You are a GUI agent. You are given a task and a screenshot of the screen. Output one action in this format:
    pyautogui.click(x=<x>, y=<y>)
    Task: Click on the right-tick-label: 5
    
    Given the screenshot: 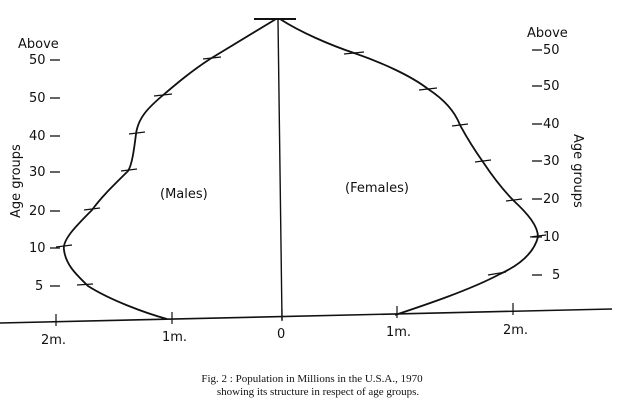 What is the action you would take?
    pyautogui.click(x=556, y=275)
    